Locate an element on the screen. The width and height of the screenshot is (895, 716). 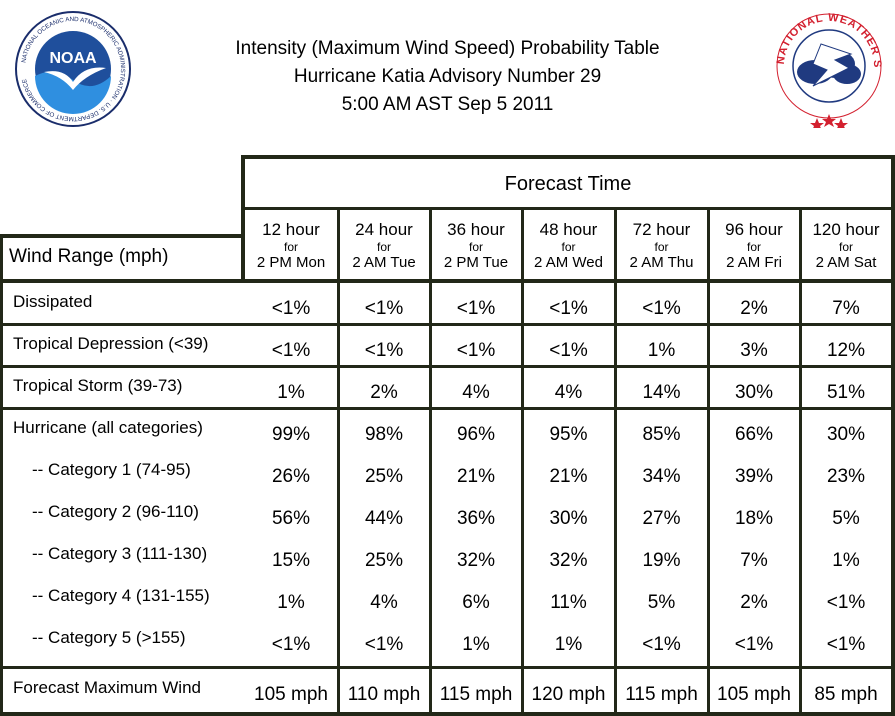
table-cell: 4% is located at coordinates (384, 602).